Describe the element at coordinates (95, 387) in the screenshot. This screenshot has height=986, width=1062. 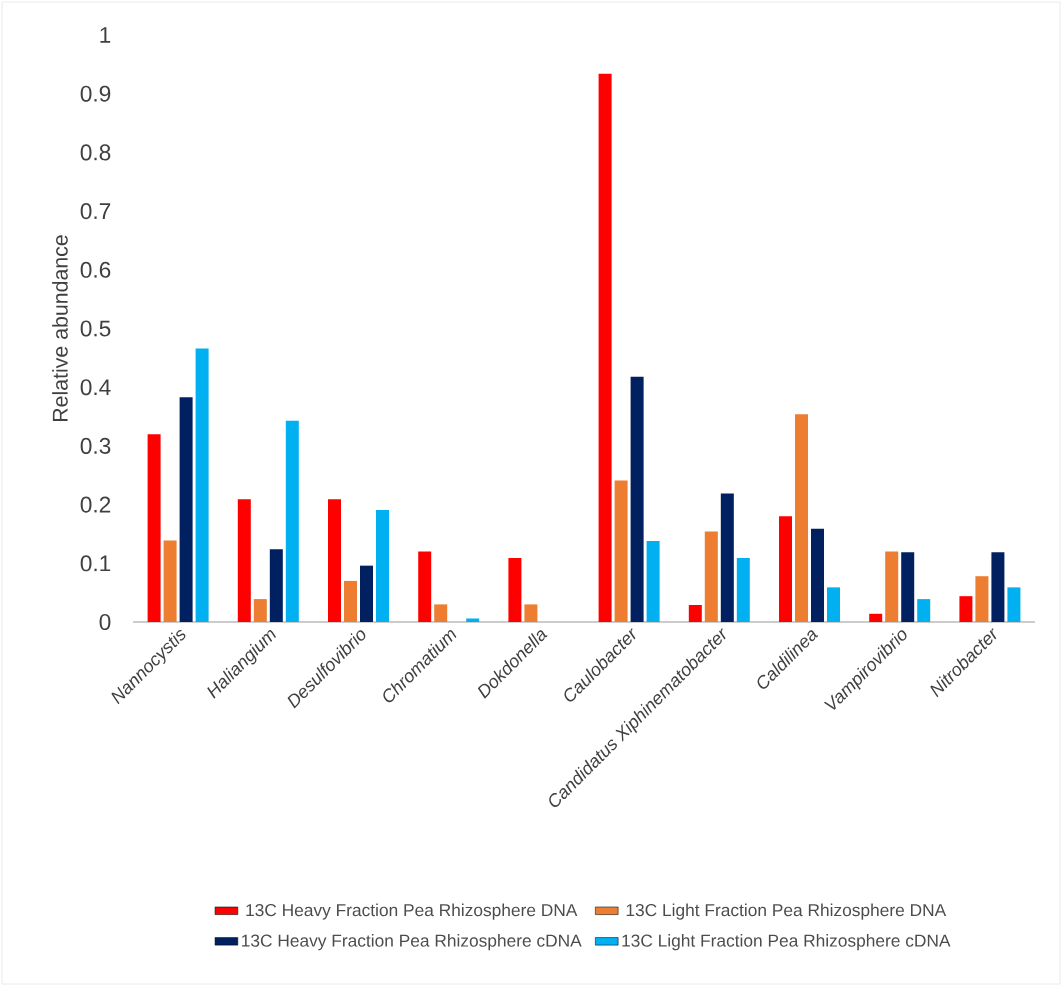
I see `y-tick-label: 0.4` at that location.